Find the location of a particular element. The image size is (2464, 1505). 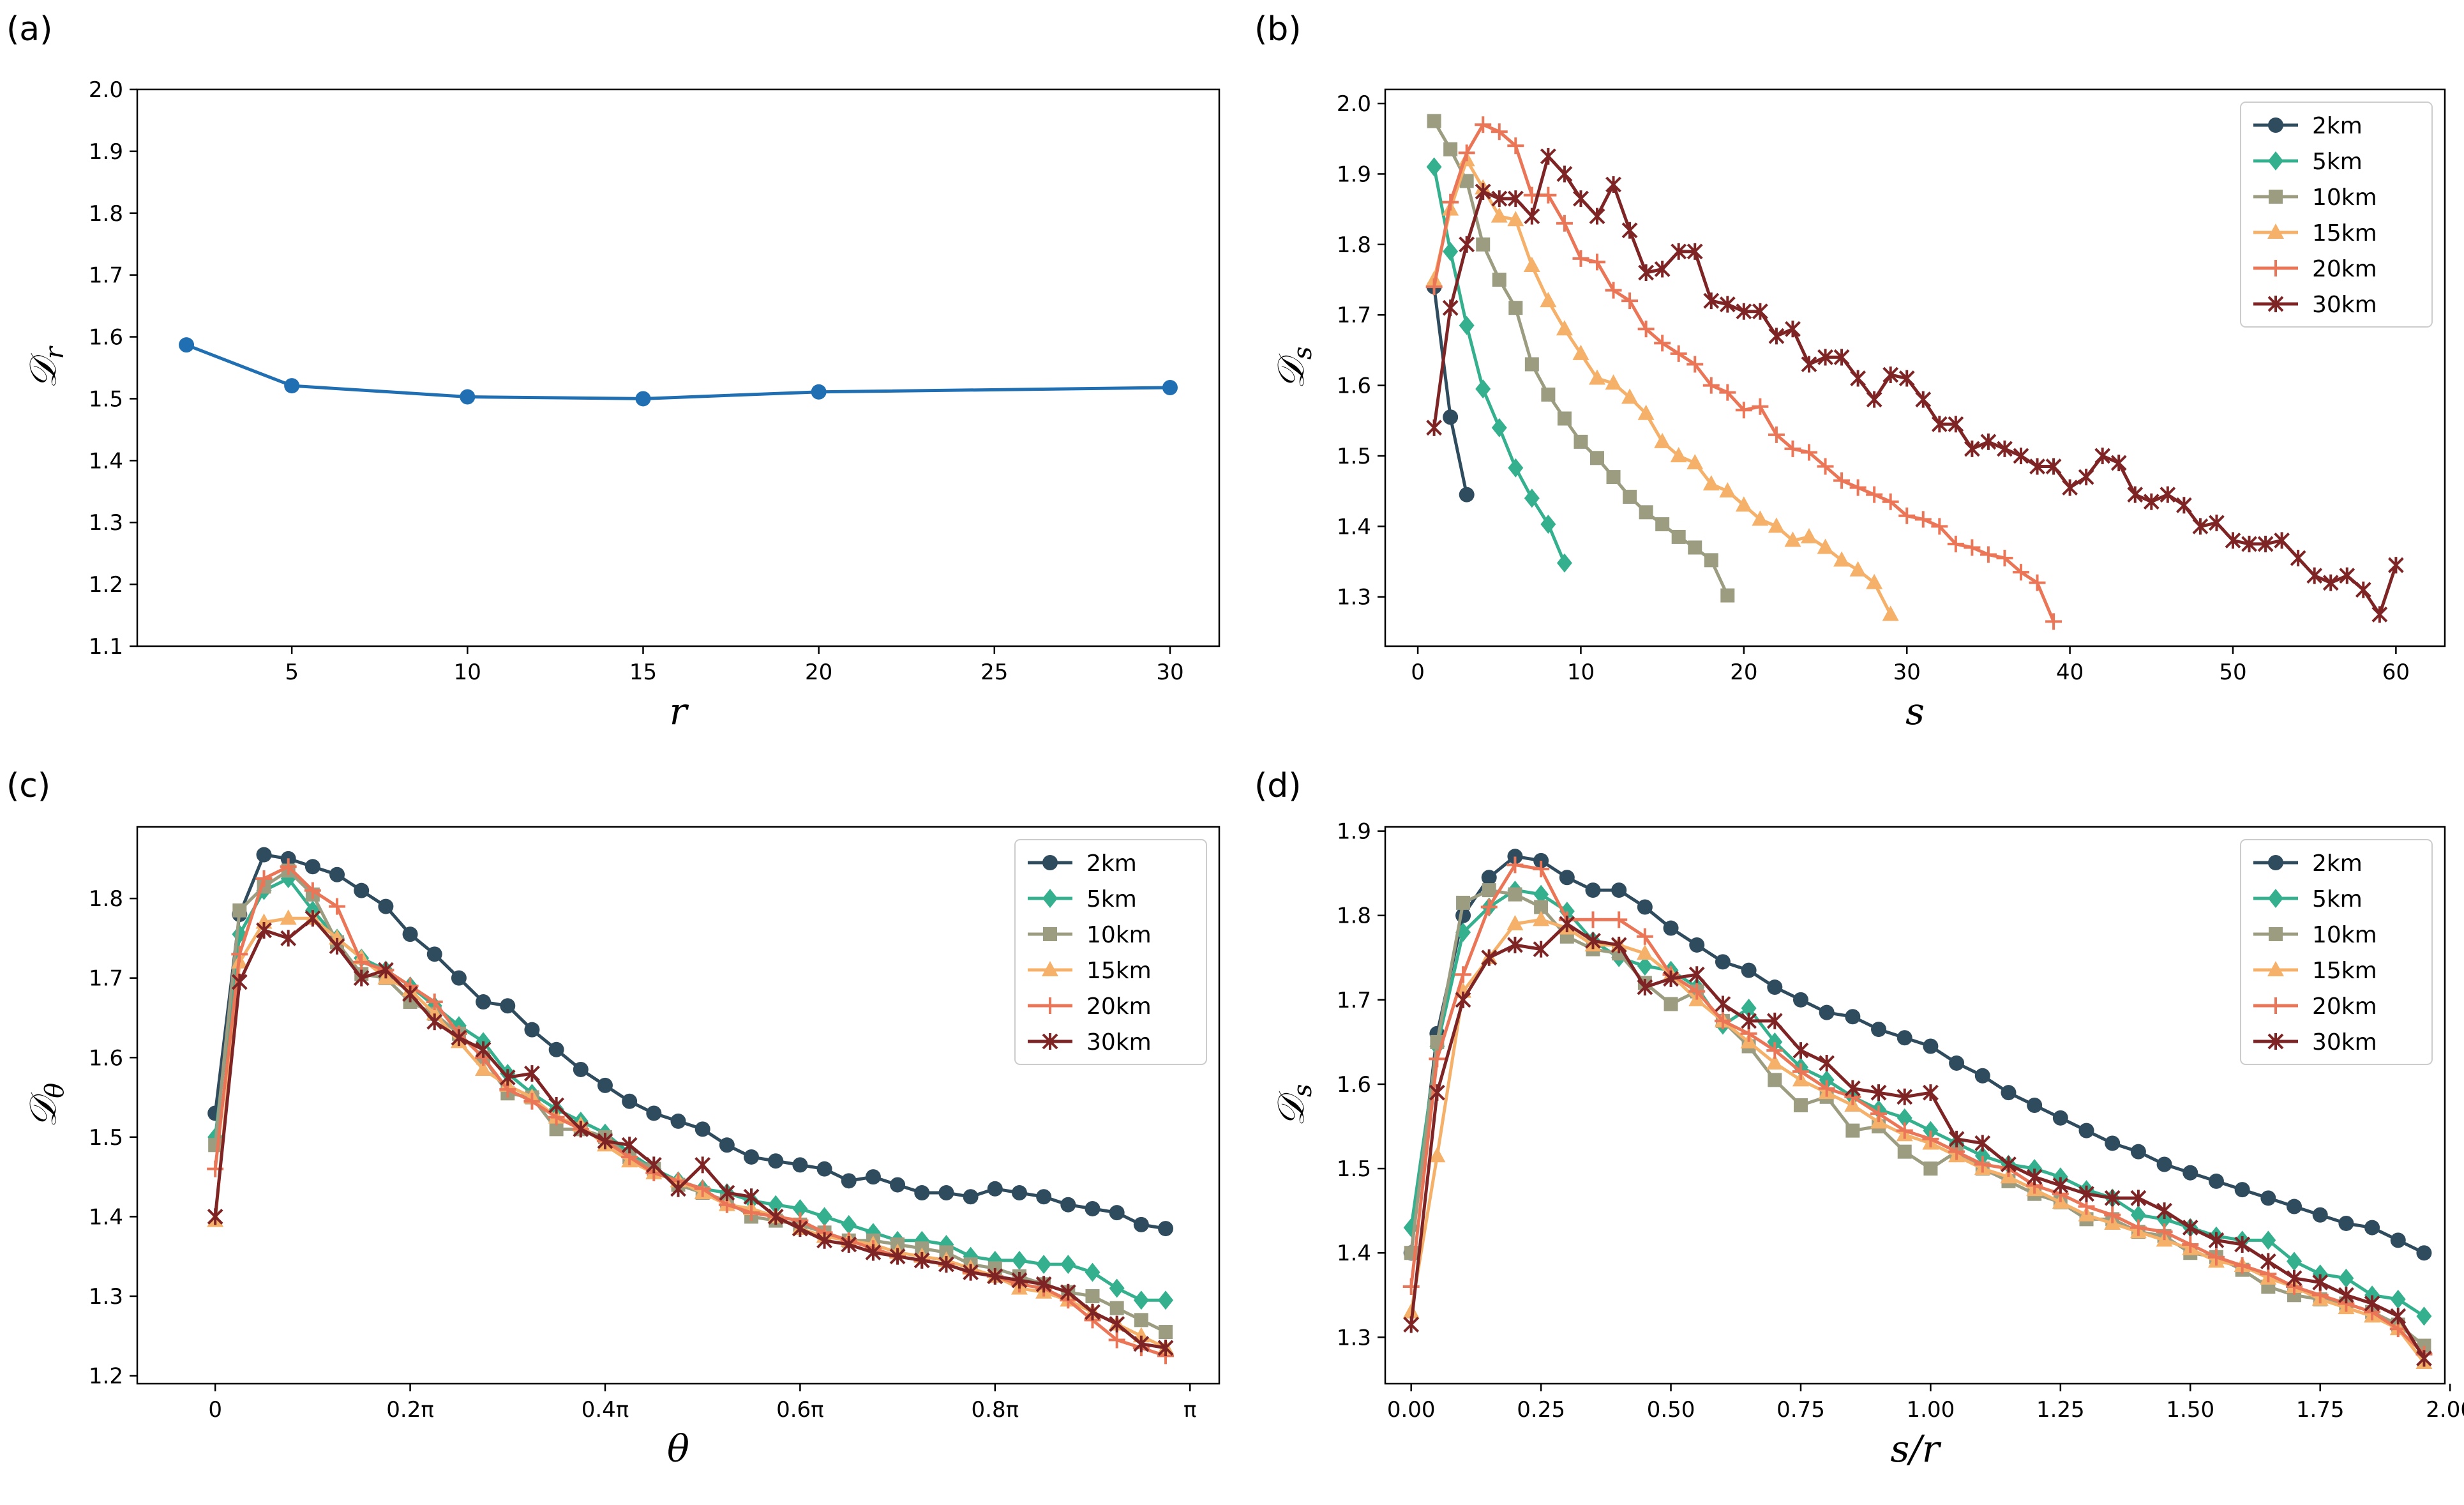

legend-entry: 30km is located at coordinates (2315, 305).